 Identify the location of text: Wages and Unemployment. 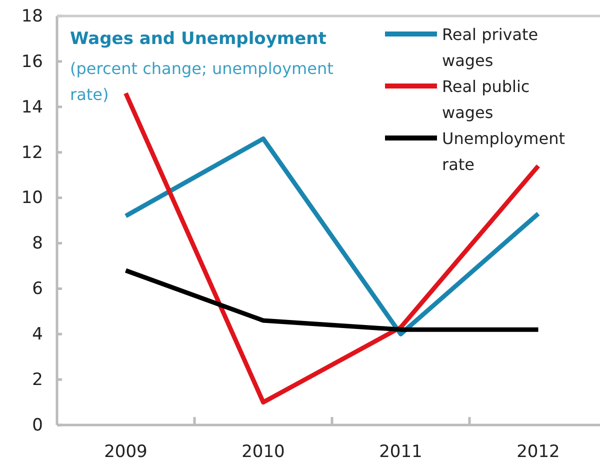
(198, 39).